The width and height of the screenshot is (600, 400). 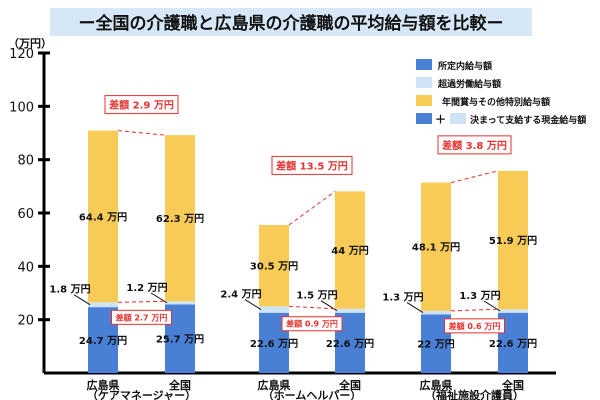 I want to click on bonus-value-label: 44 万円, so click(x=349, y=251).